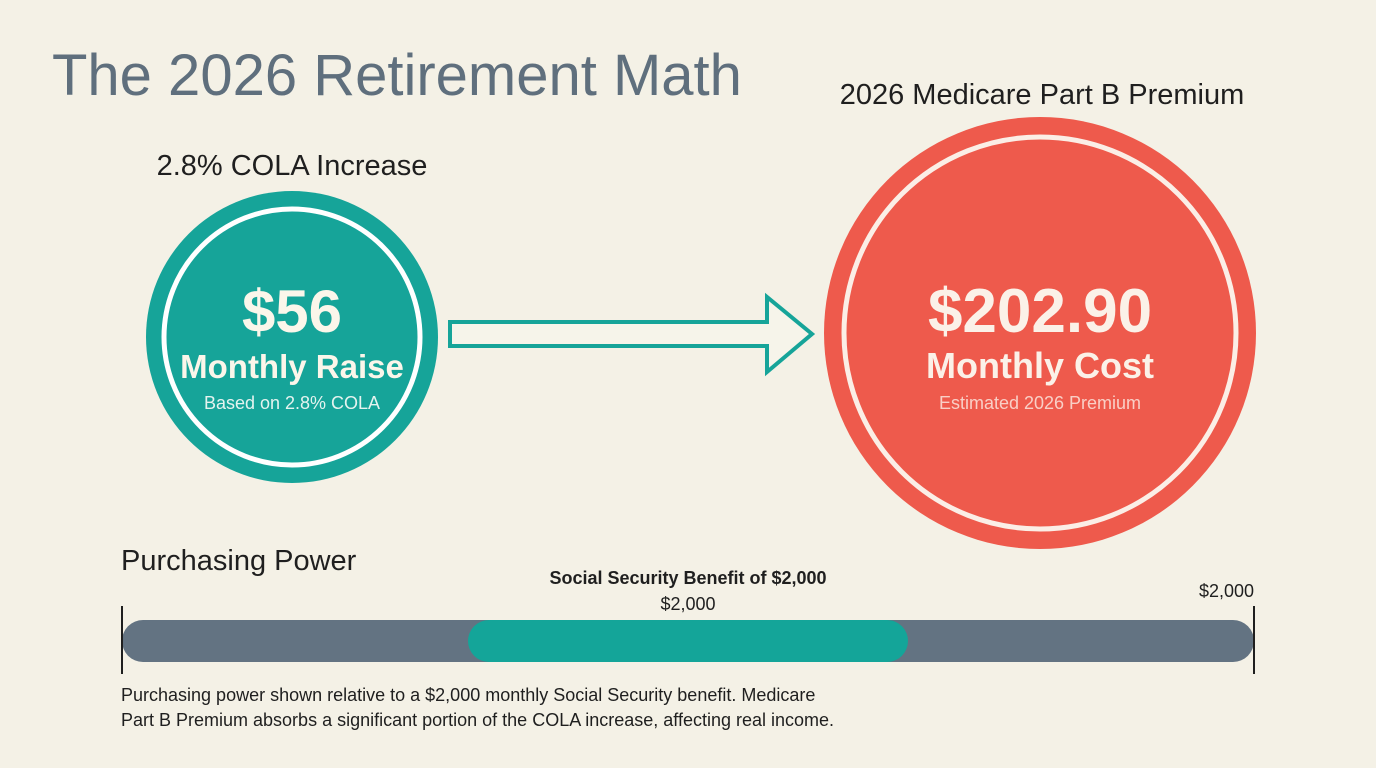 This screenshot has width=1376, height=768. Describe the element at coordinates (1040, 311) in the screenshot. I see `medicare-amount: $202.90` at that location.